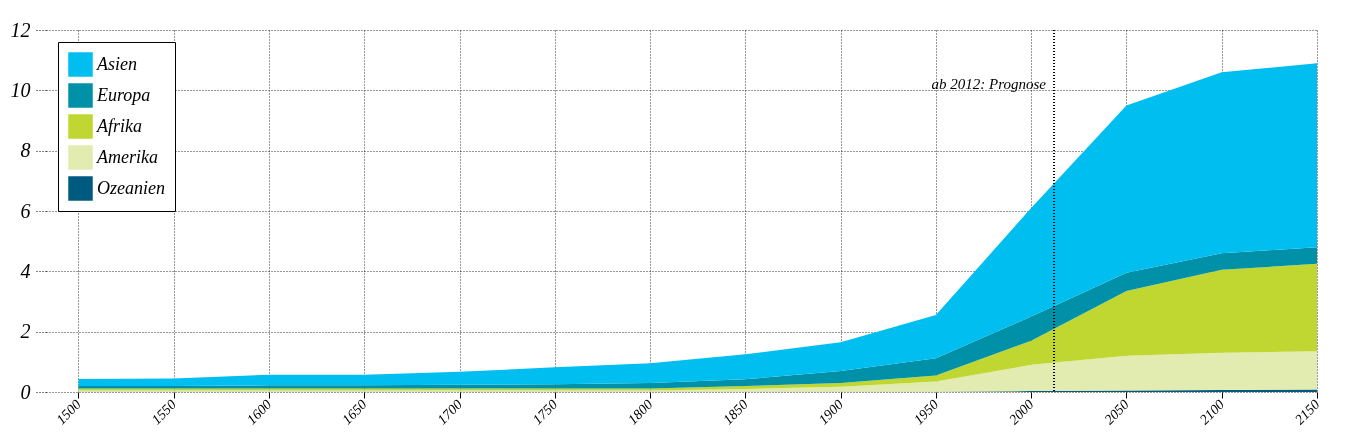  What do you see at coordinates (123, 94) in the screenshot?
I see `legend-label: Europa` at bounding box center [123, 94].